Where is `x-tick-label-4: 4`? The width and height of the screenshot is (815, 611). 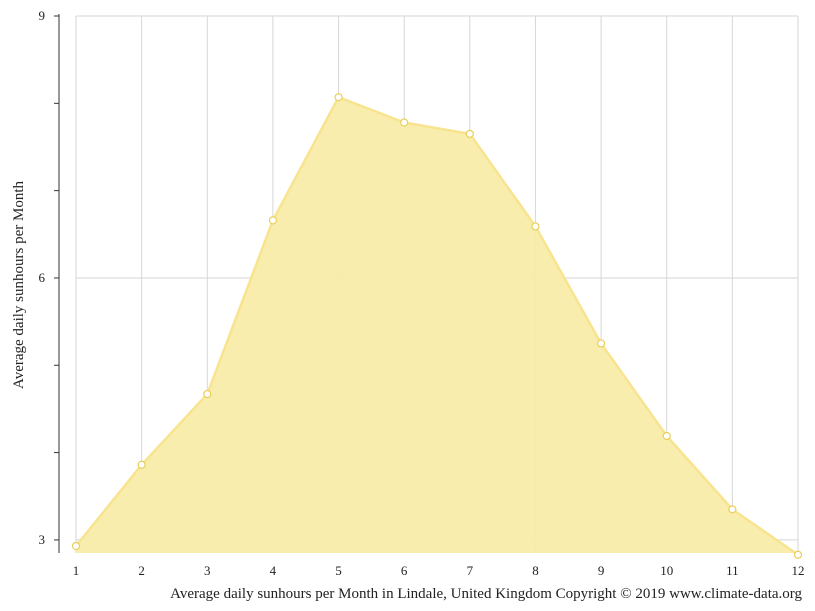 x-tick-label-4: 4 is located at coordinates (273, 570).